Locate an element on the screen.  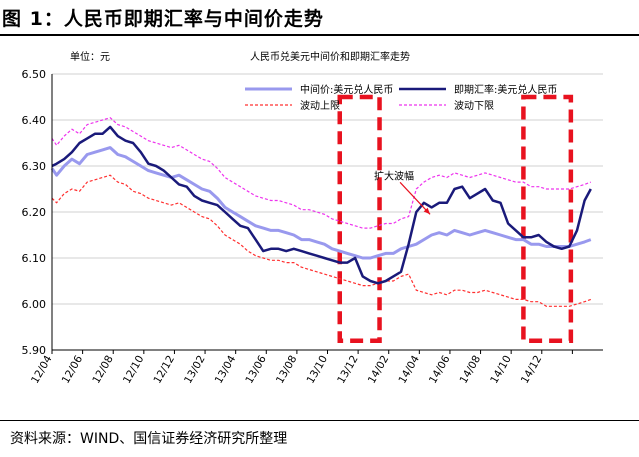
unit-label: 单位：元 is located at coordinates (90, 56).